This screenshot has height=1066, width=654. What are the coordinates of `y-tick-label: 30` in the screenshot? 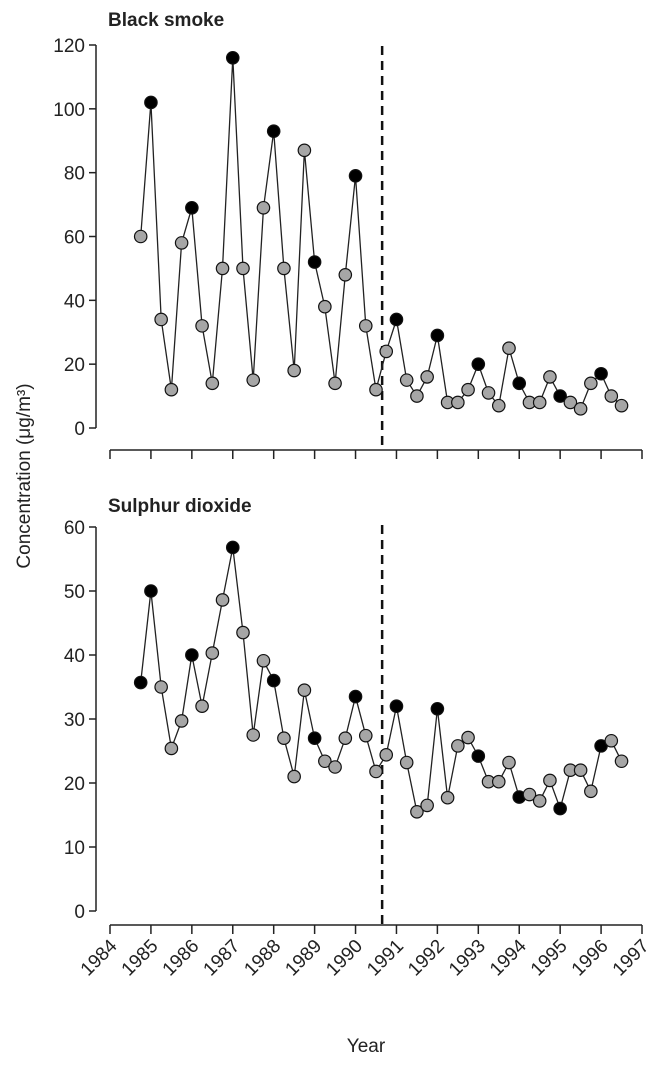 It's located at (74, 720).